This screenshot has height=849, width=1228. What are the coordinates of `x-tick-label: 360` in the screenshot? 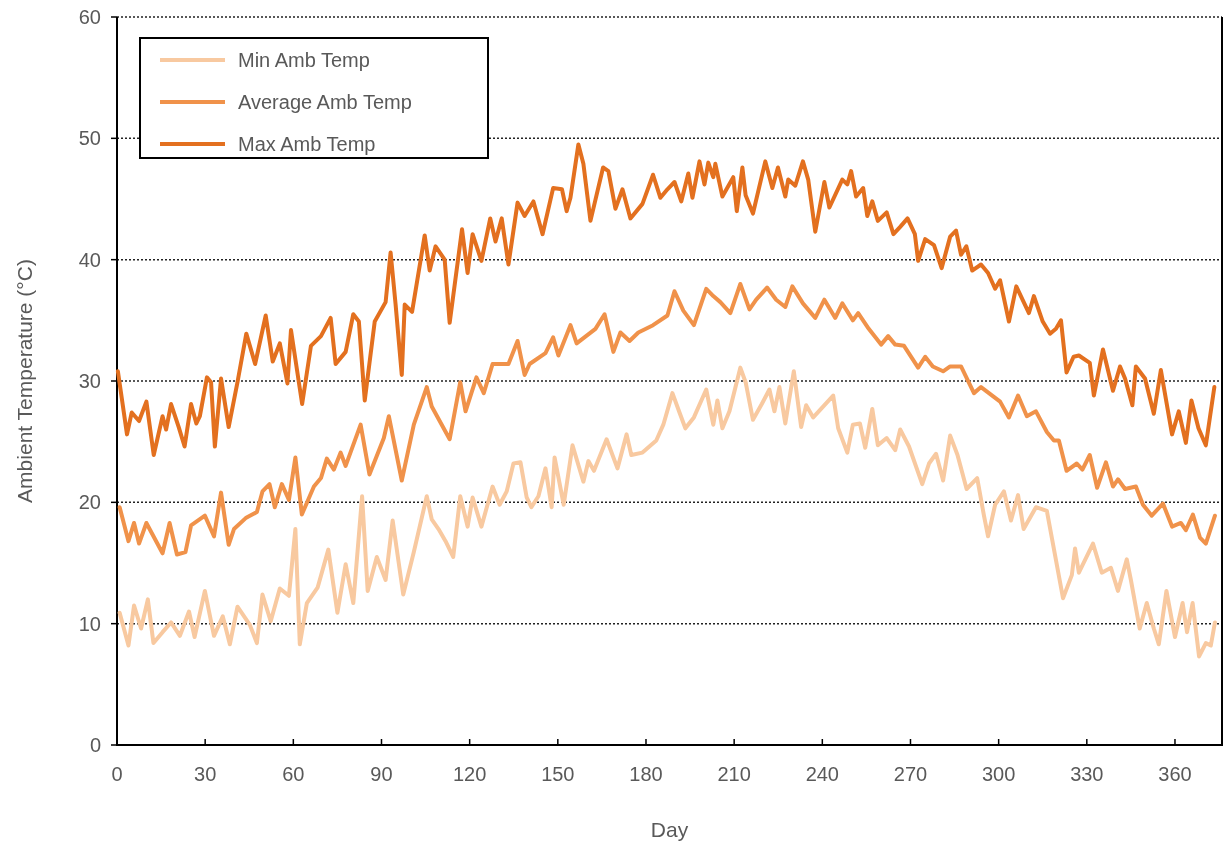 It's located at (1175, 774).